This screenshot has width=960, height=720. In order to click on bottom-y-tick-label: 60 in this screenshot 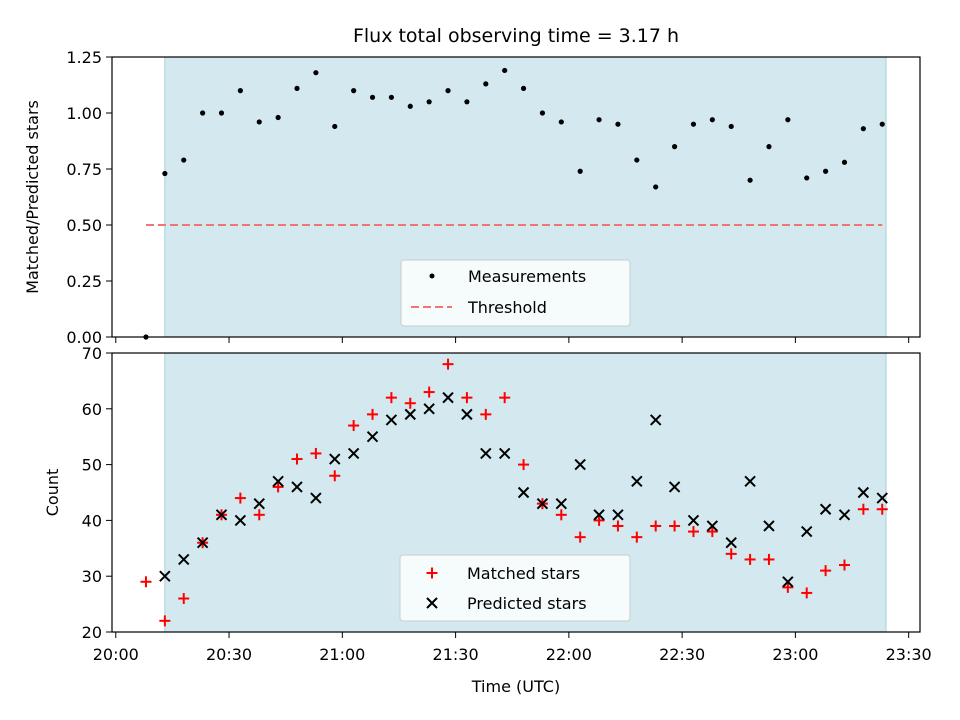, I will do `click(92, 409)`.